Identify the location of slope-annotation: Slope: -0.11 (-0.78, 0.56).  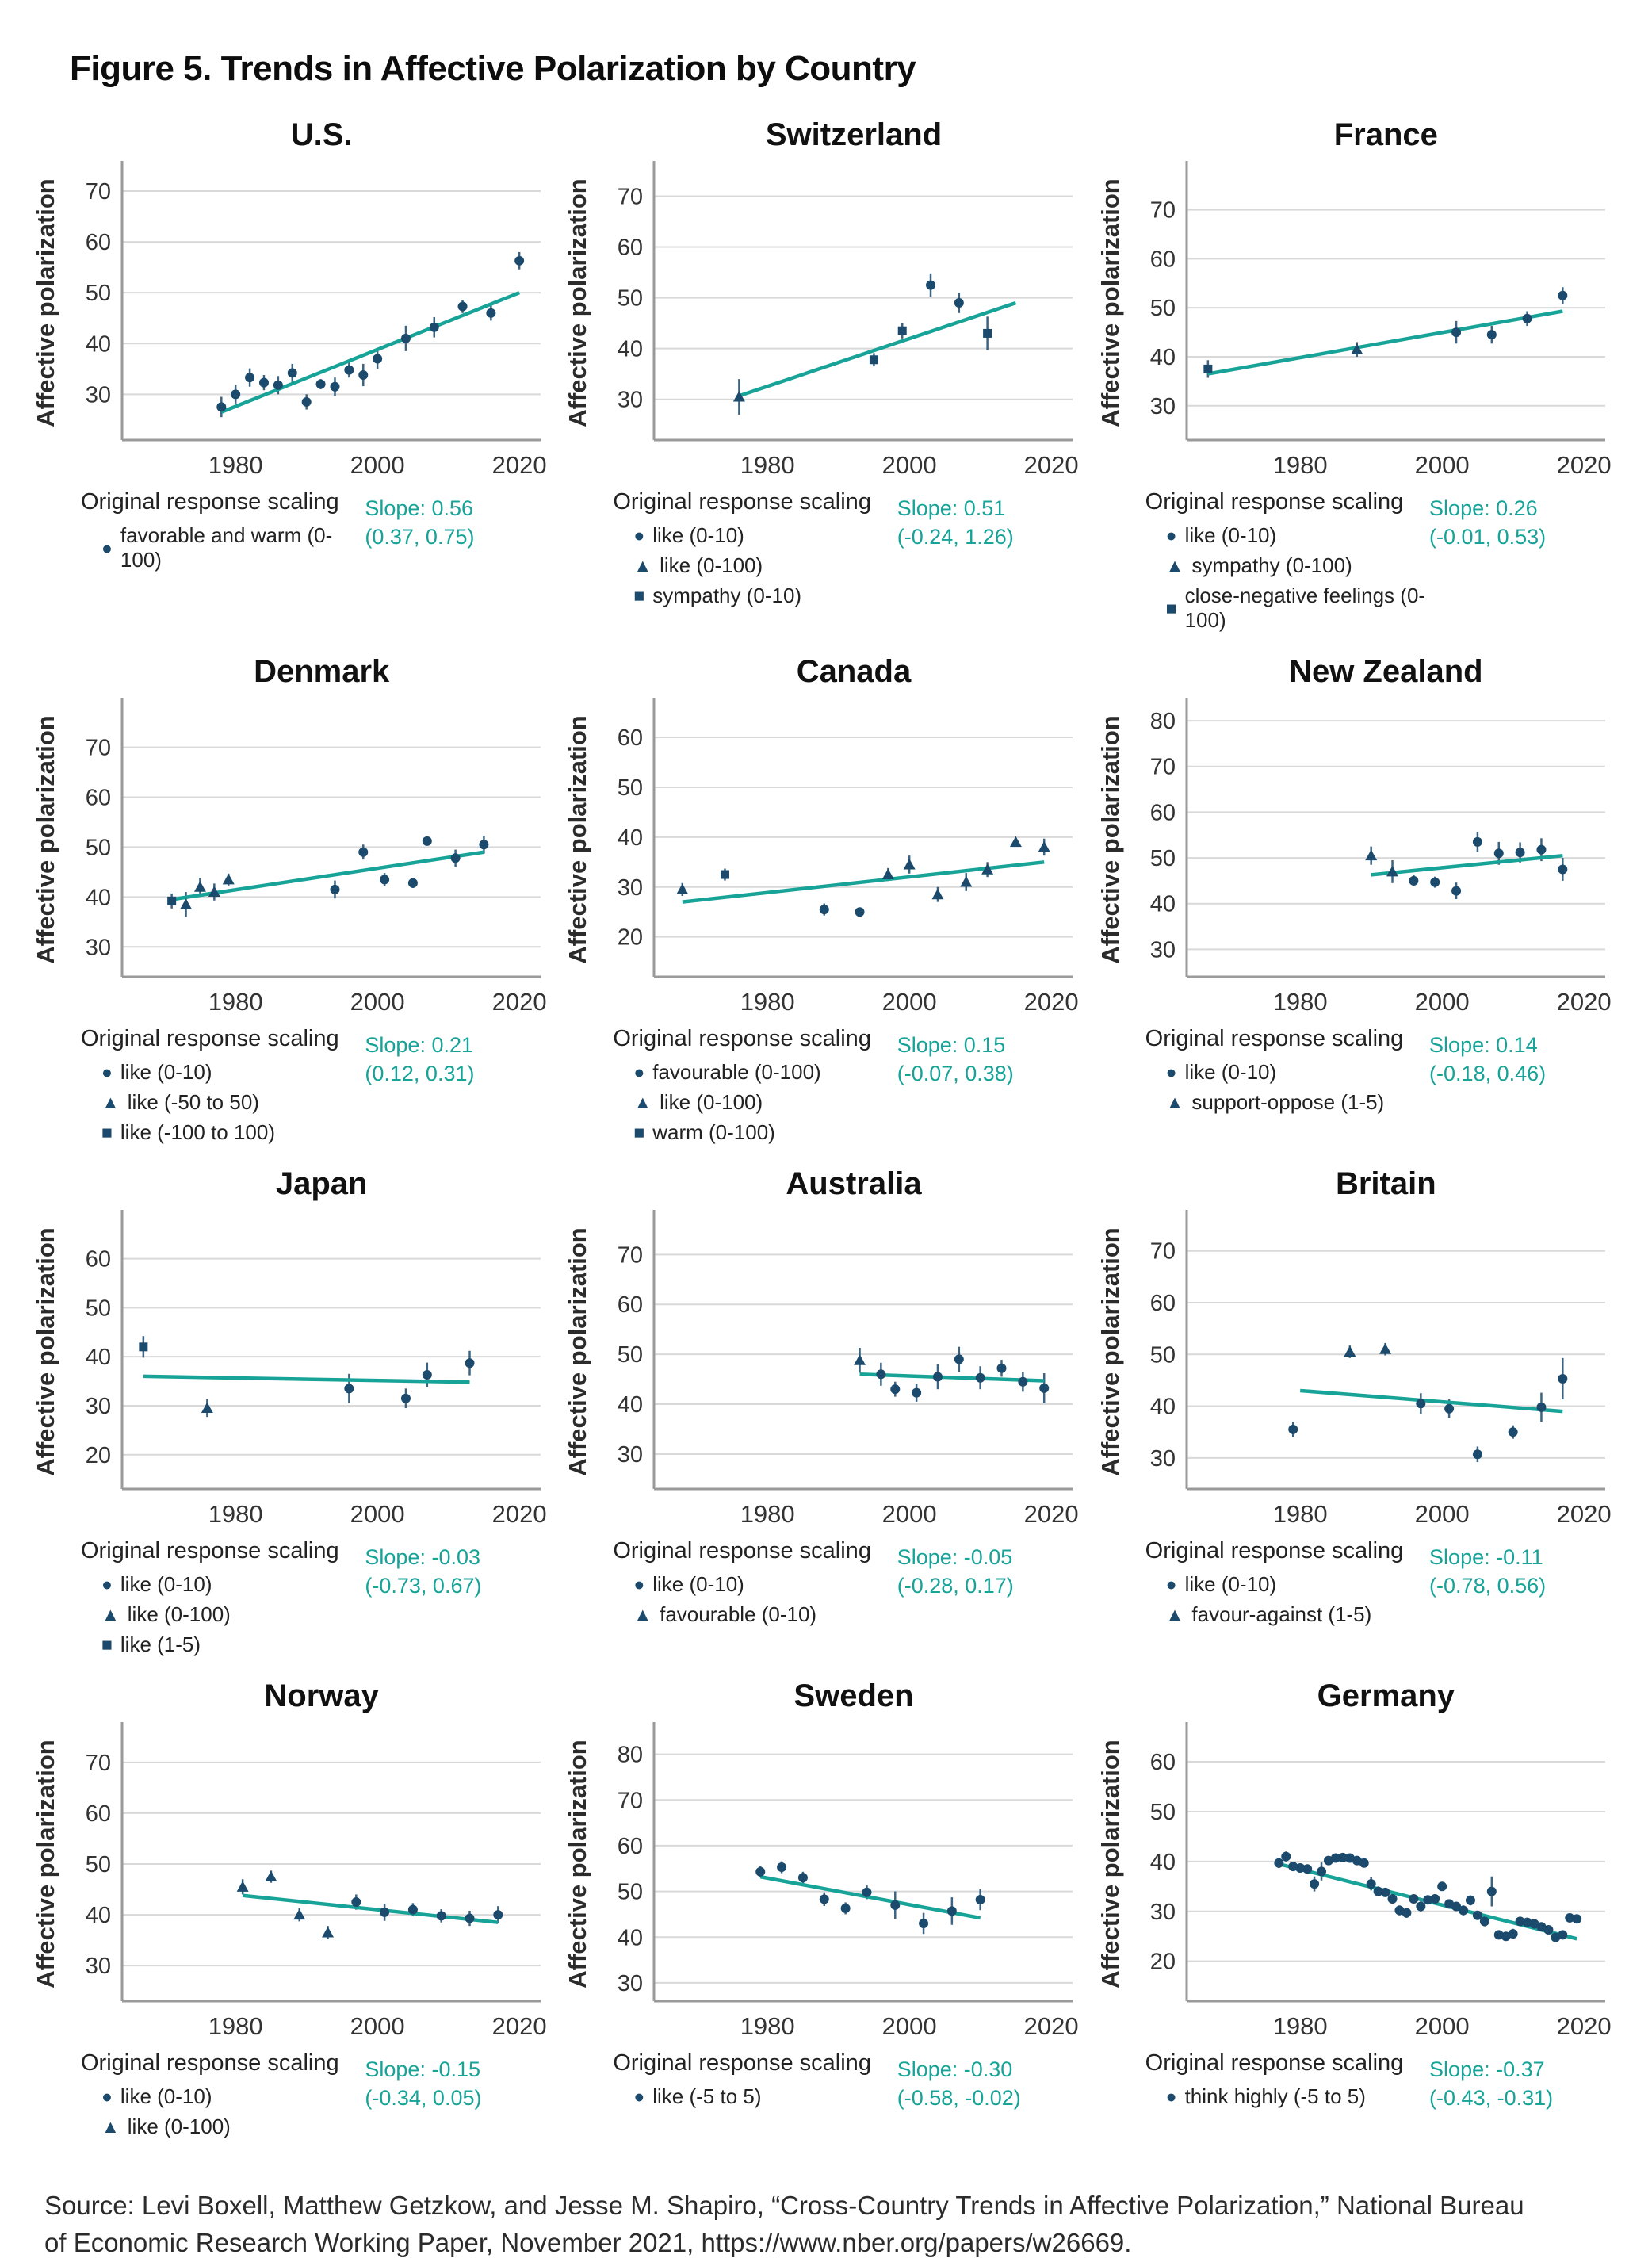
(1524, 1585).